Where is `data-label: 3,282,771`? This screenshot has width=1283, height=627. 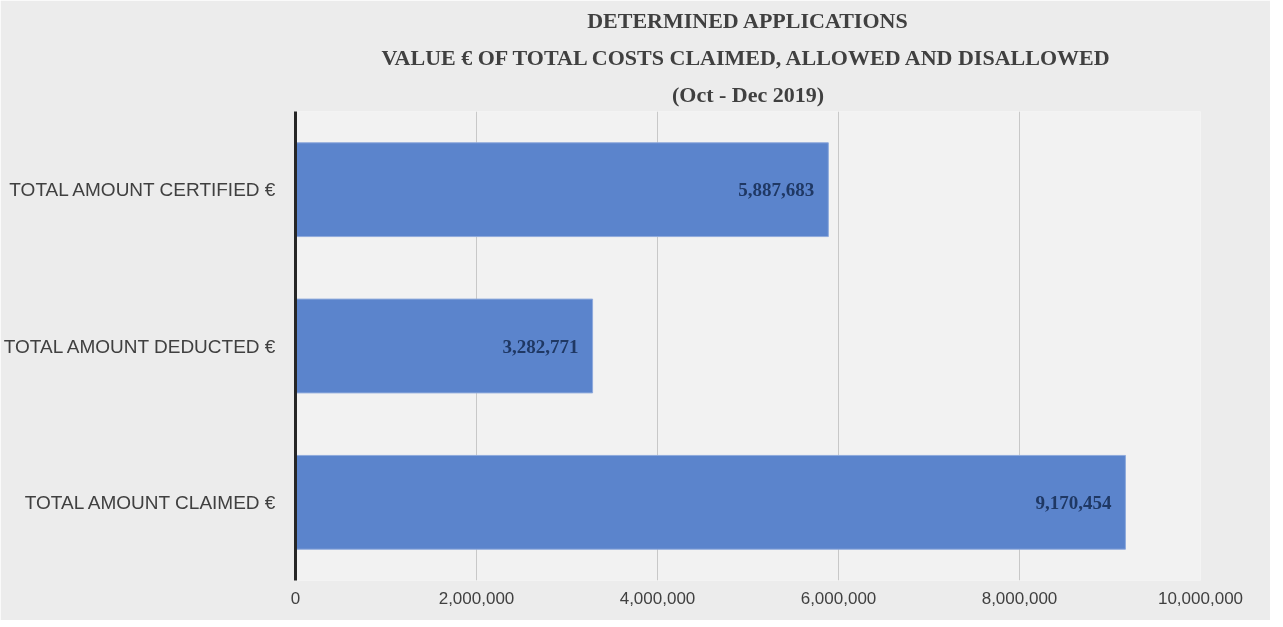 data-label: 3,282,771 is located at coordinates (540, 346).